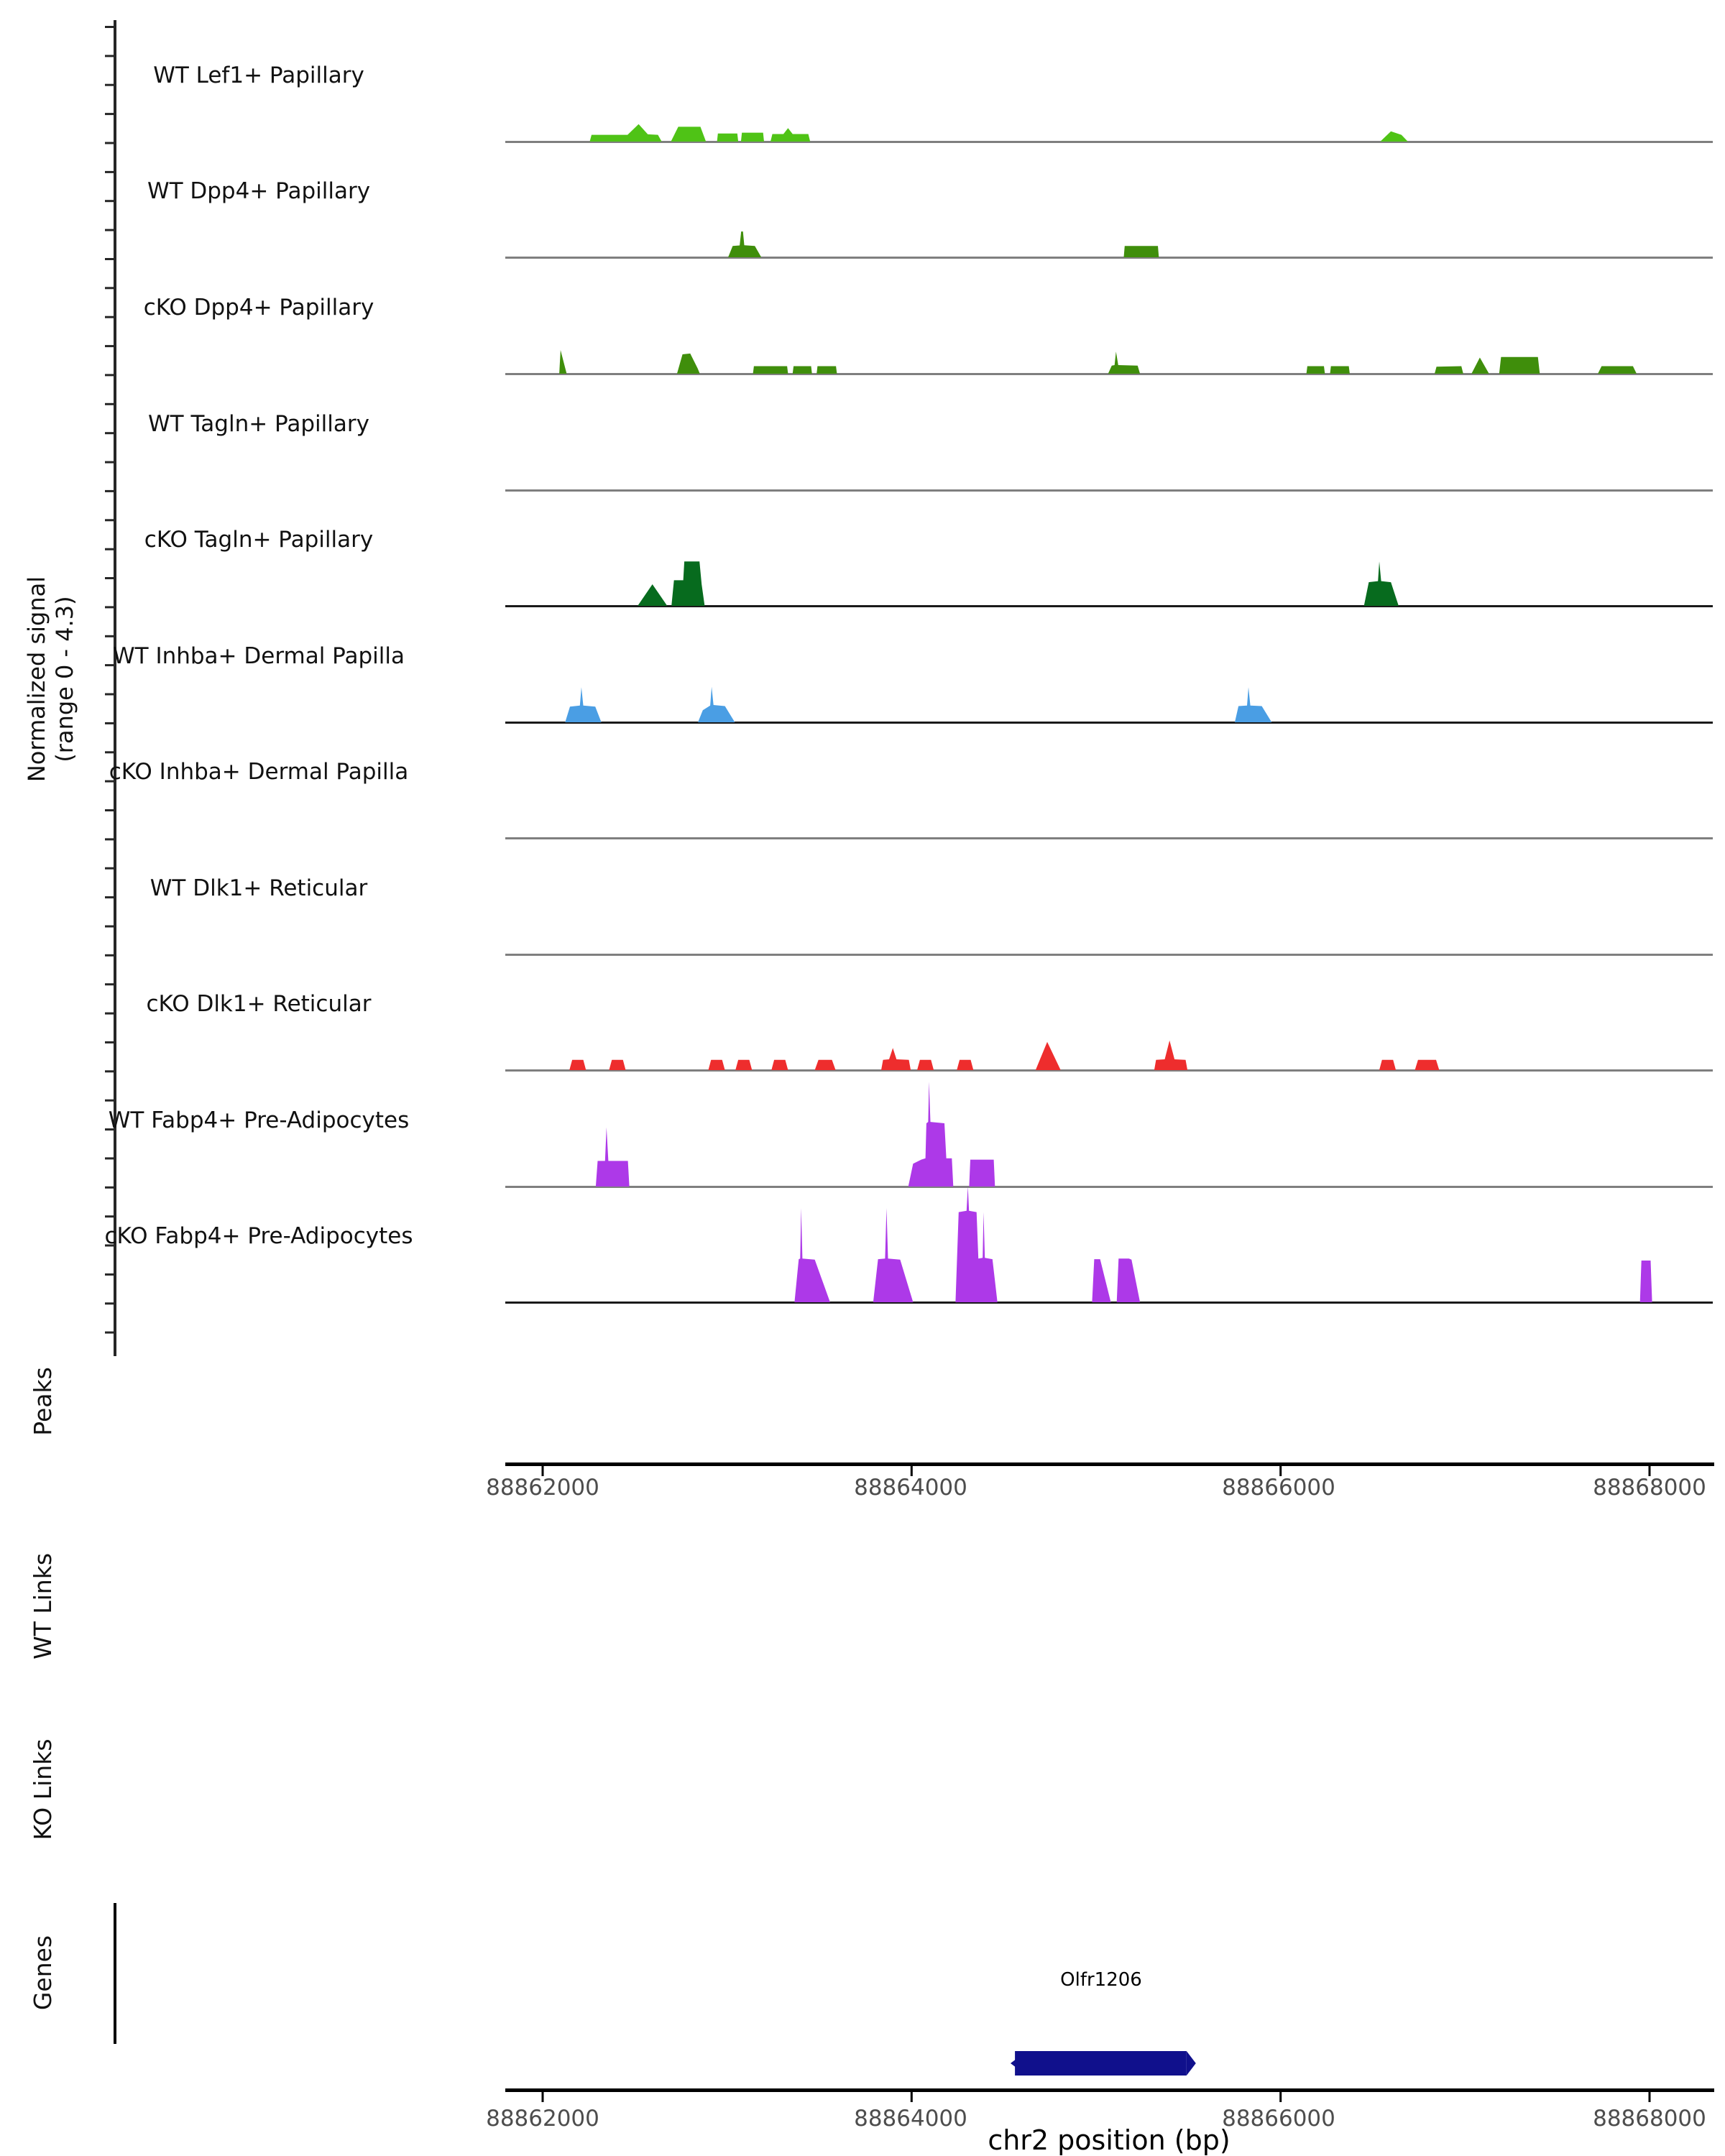  Describe the element at coordinates (259, 1120) in the screenshot. I see `track-label-wt-fabp4-pre-adipocytes: WT Fabp4+ Pre-Adipocytes` at that location.